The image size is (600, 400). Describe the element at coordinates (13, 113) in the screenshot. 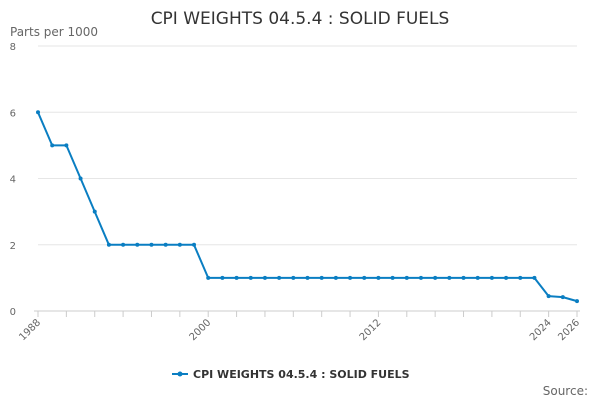

I see `y-tick-label: 6` at that location.